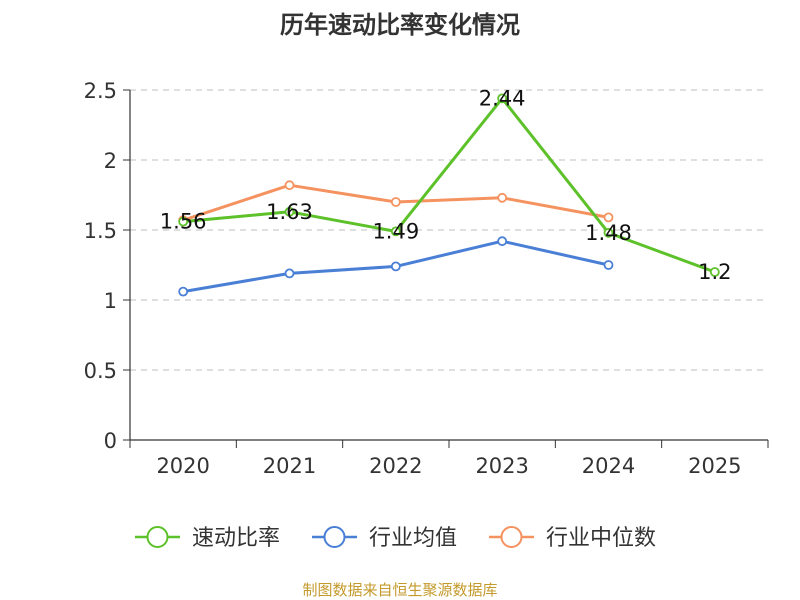  I want to click on legend-item-1: 行业均值, so click(384, 538).